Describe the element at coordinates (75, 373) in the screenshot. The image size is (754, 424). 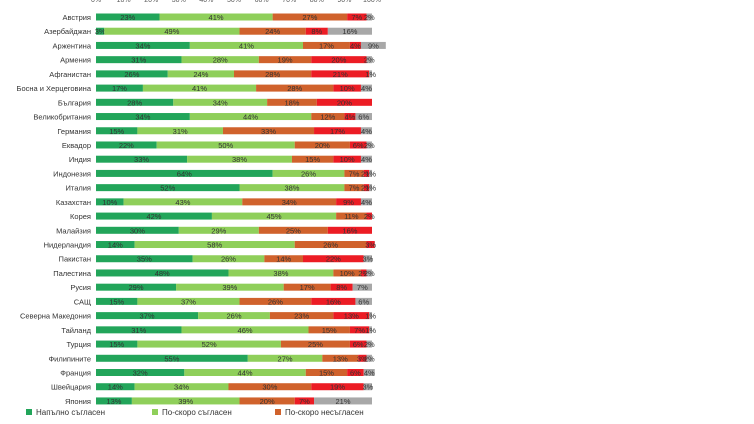
I see `category-label: Франция` at that location.